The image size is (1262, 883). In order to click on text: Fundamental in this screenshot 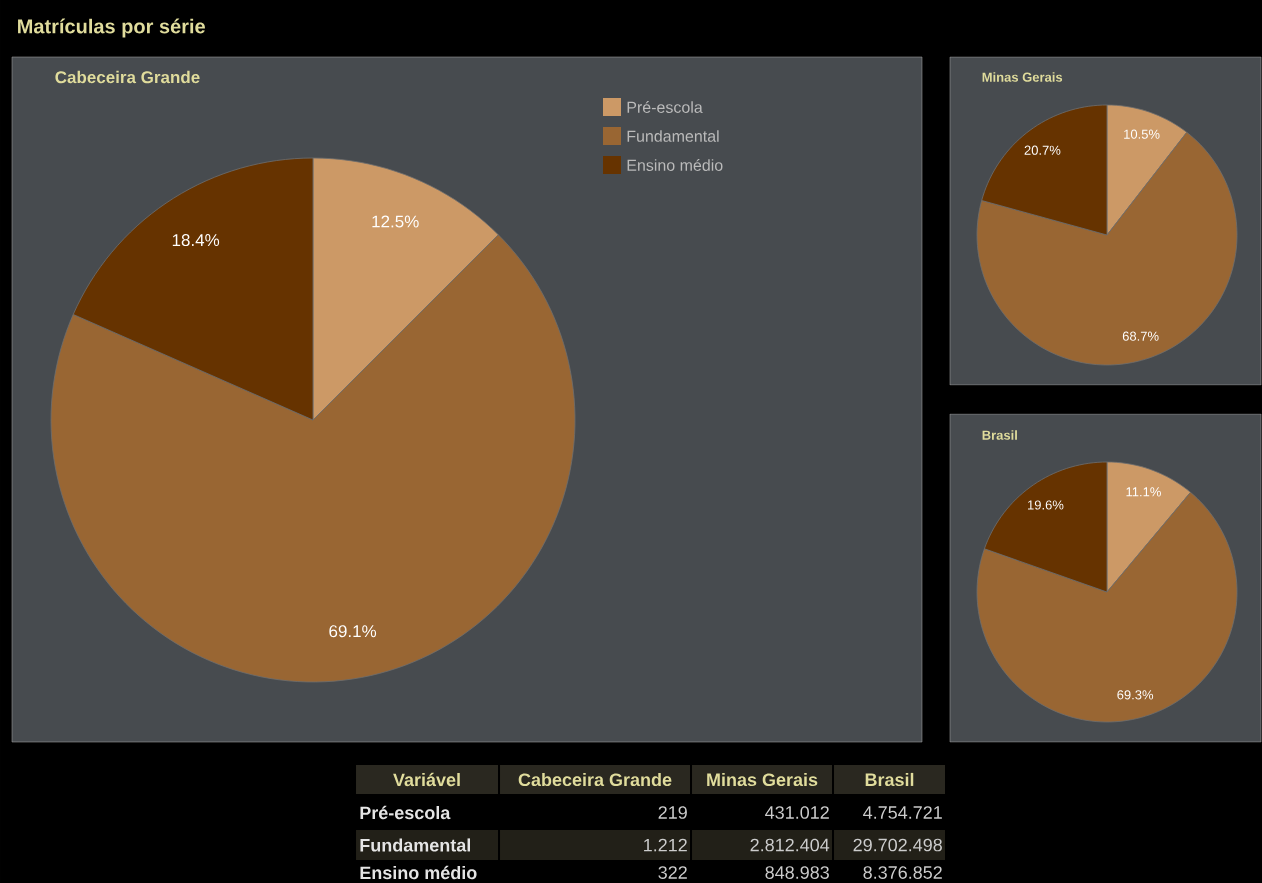, I will do `click(415, 845)`.